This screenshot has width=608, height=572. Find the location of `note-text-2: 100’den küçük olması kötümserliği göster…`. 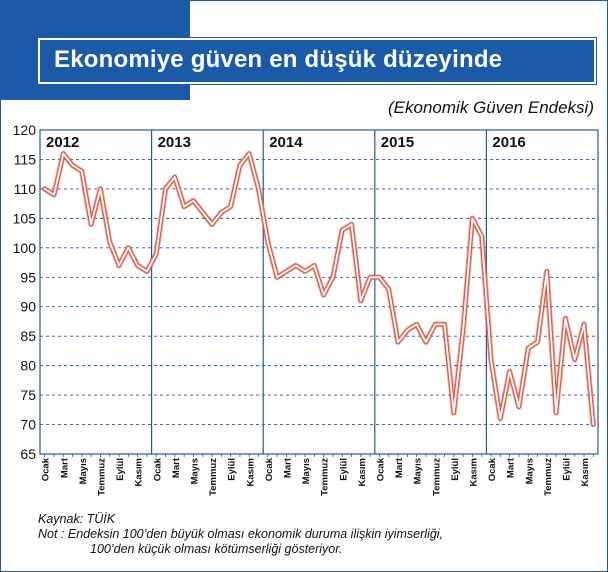

note-text-2: 100’den küçük olması kötümserliği göster… is located at coordinates (216, 549).